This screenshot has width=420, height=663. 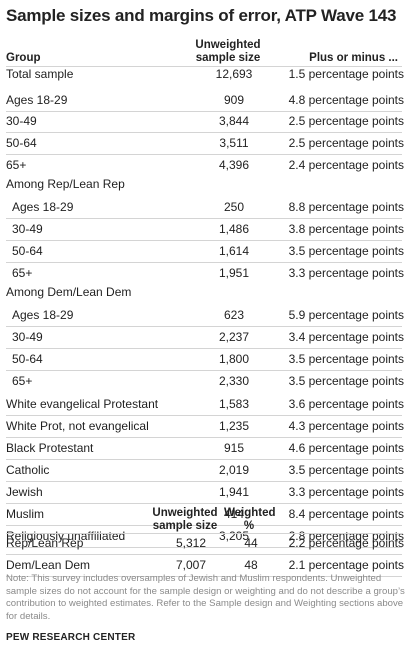 I want to click on sample-size-cell: 1,614, so click(x=234, y=251).